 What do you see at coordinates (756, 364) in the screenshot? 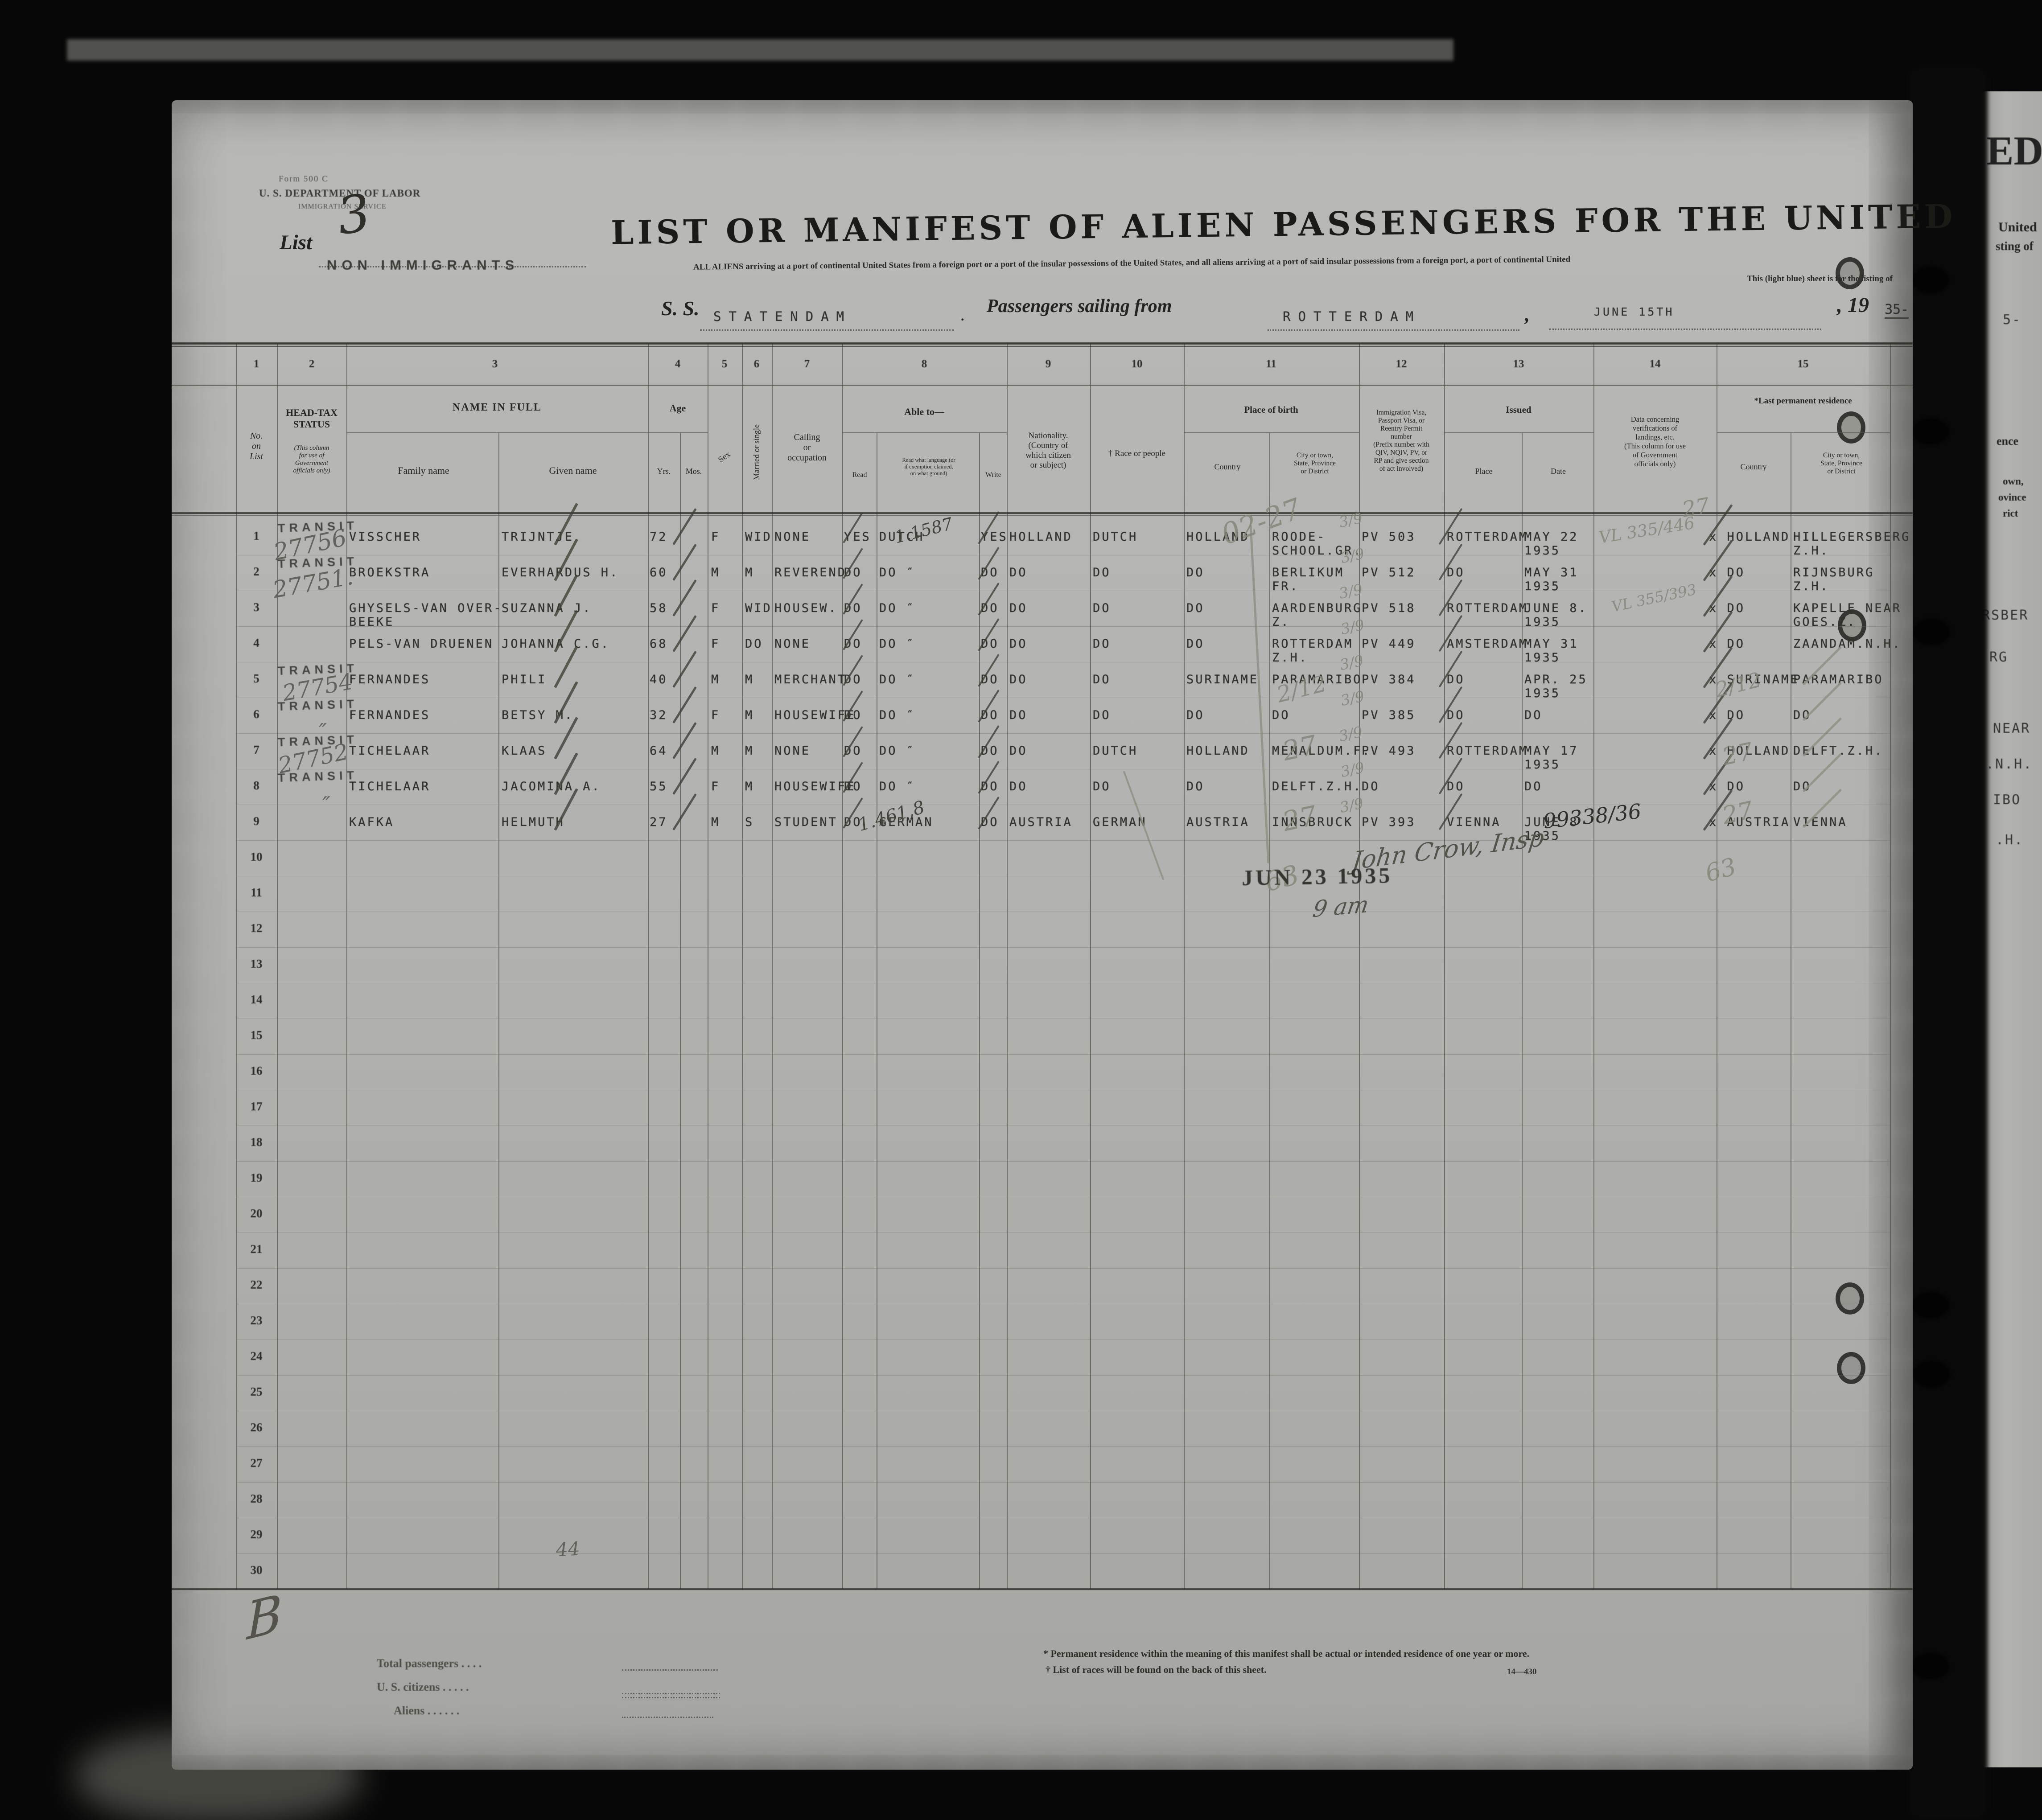
I see `column-number: 6` at bounding box center [756, 364].